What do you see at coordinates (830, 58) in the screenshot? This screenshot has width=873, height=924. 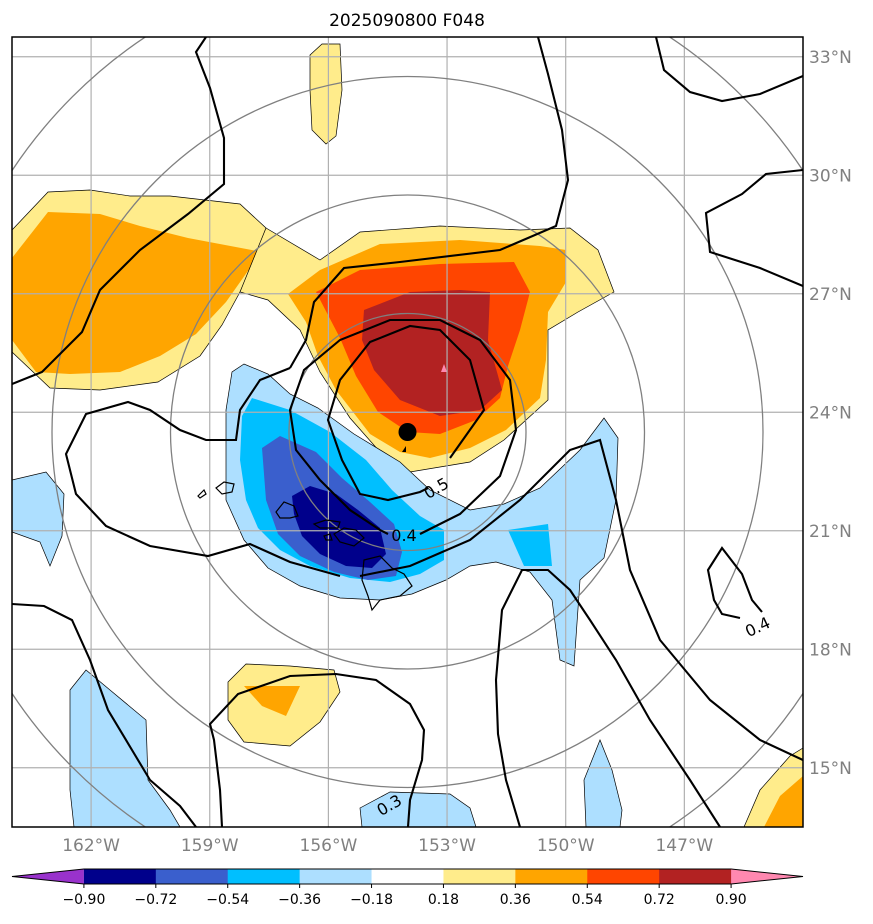 I see `lat-tick-label: 33°N` at bounding box center [830, 58].